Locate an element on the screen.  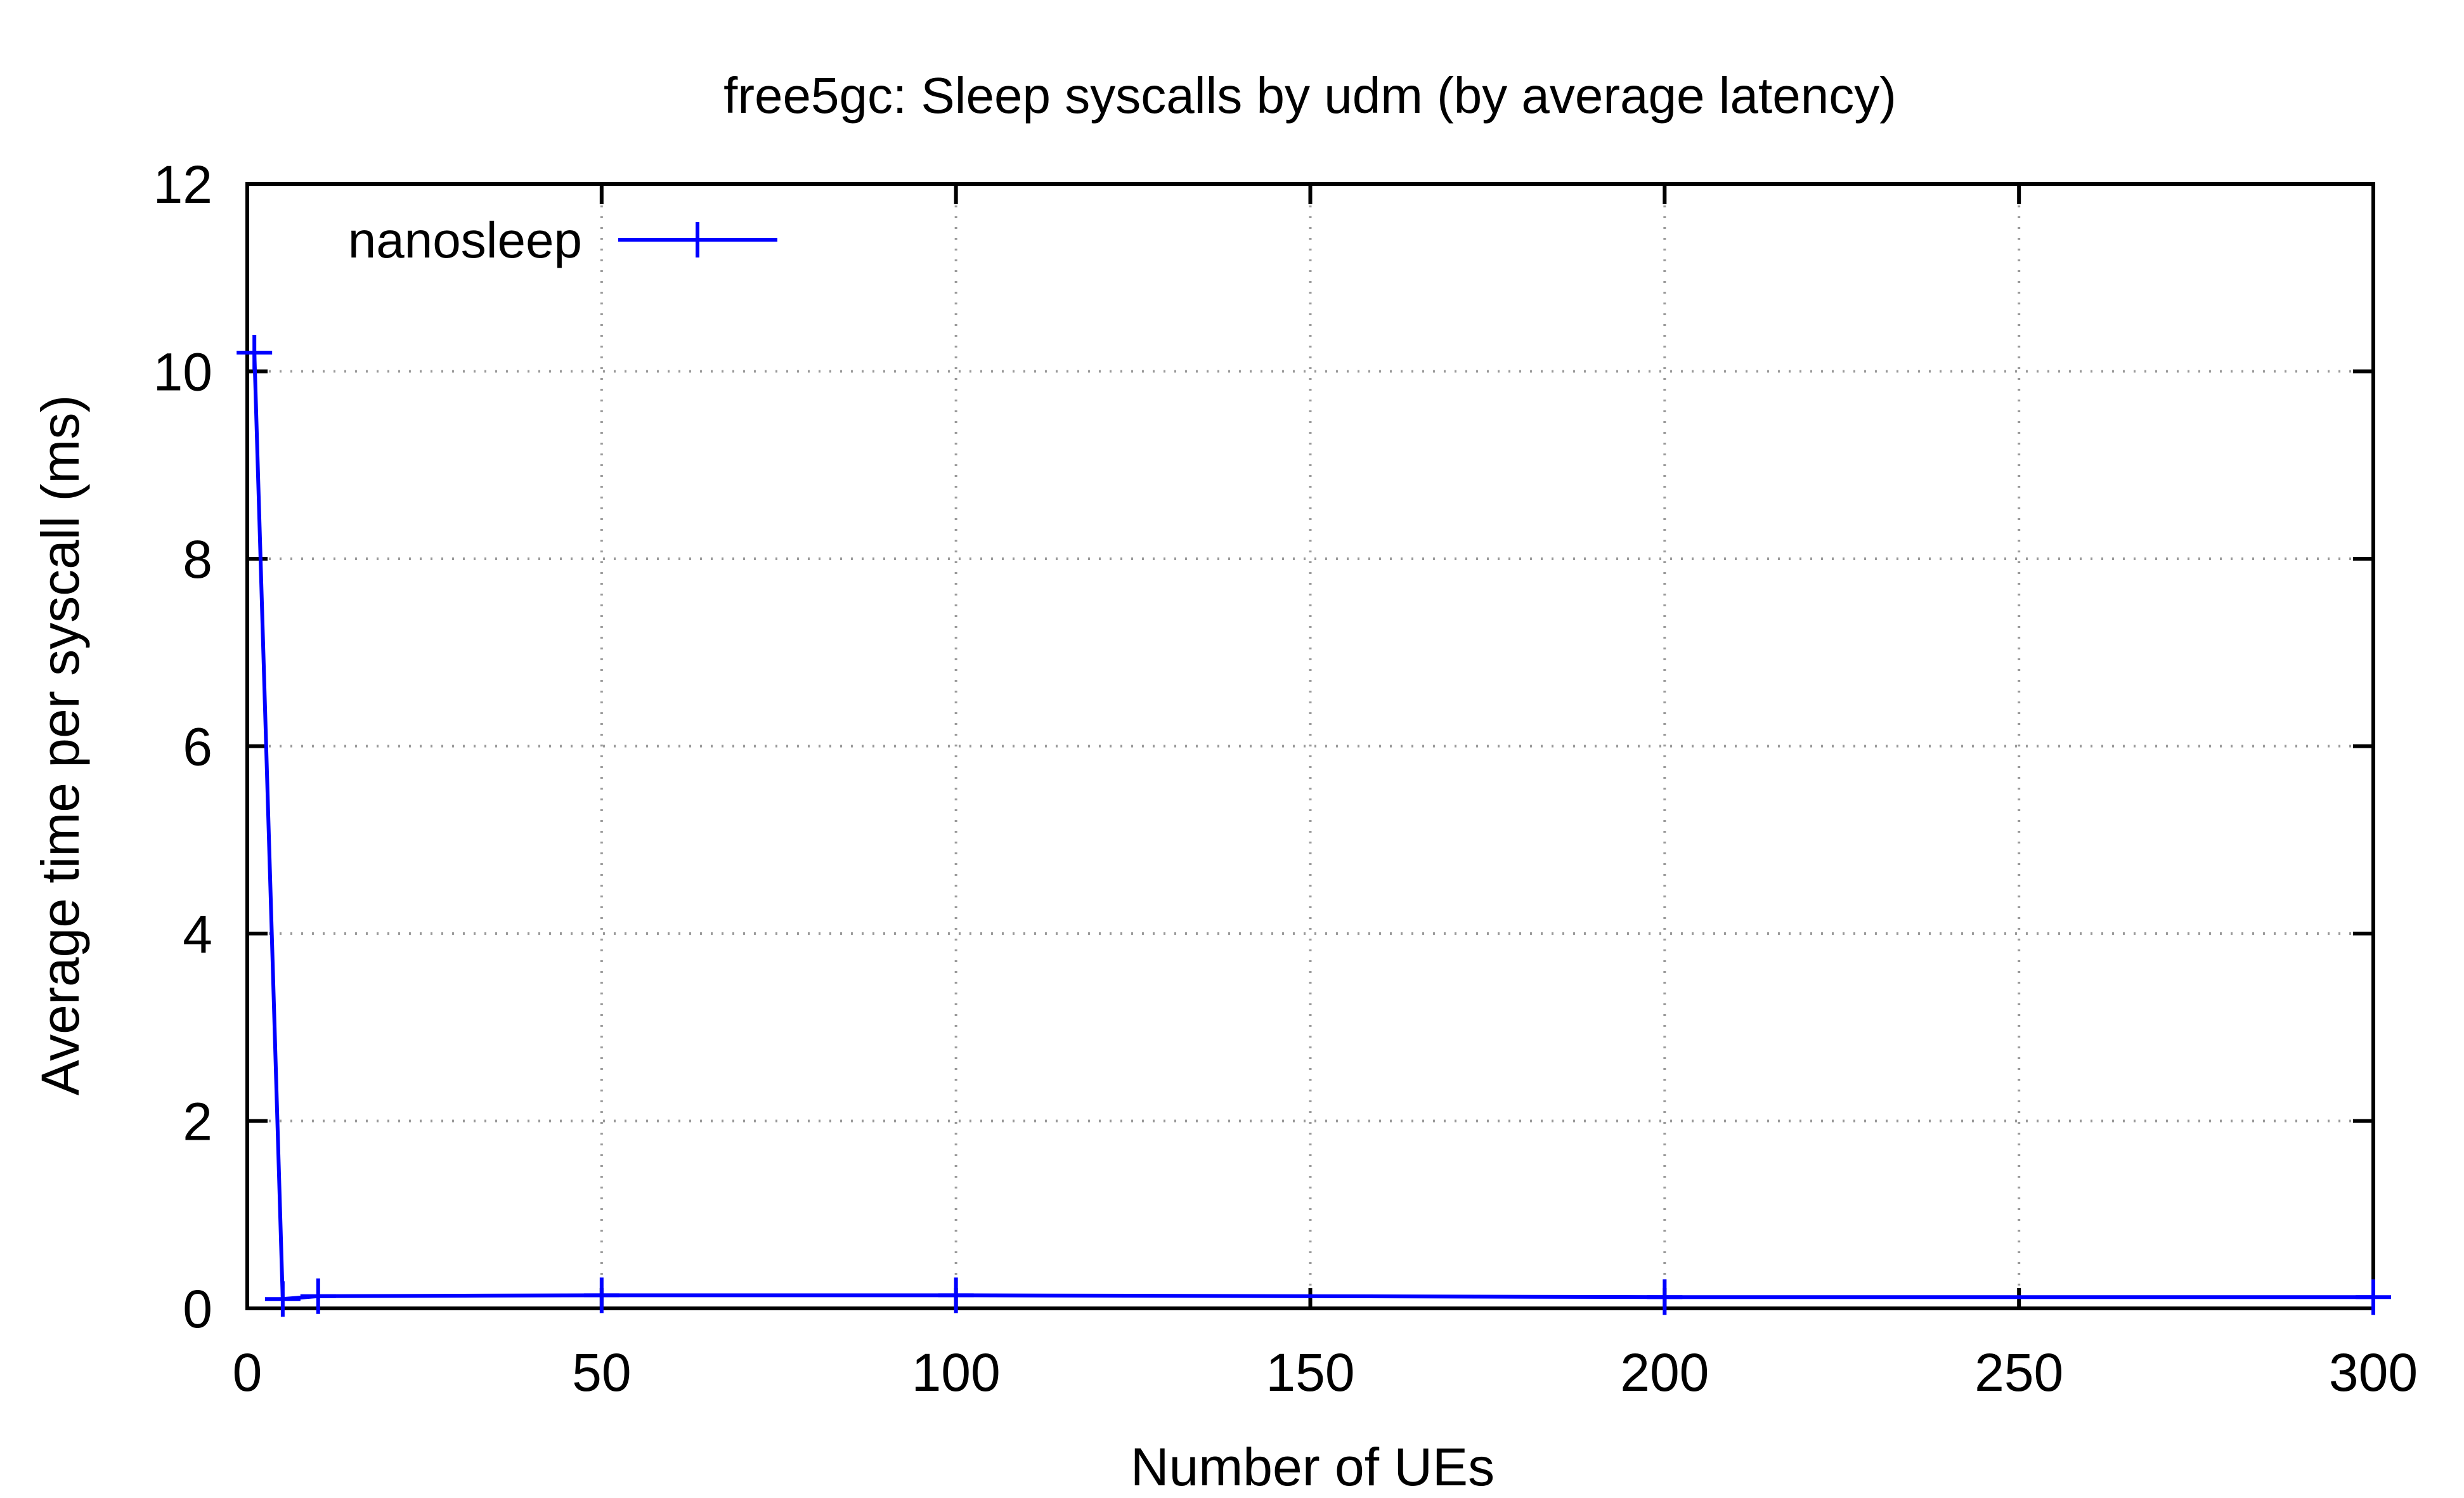
y-tick-label: 12 is located at coordinates (182, 184).